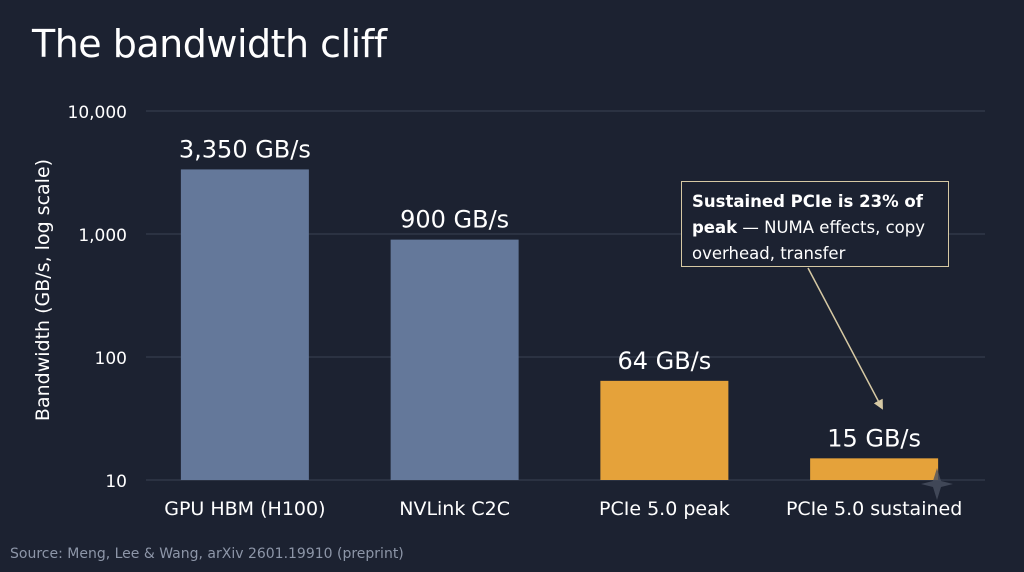 The height and width of the screenshot is (572, 1024). I want to click on y-tick-label: 10, so click(116, 482).